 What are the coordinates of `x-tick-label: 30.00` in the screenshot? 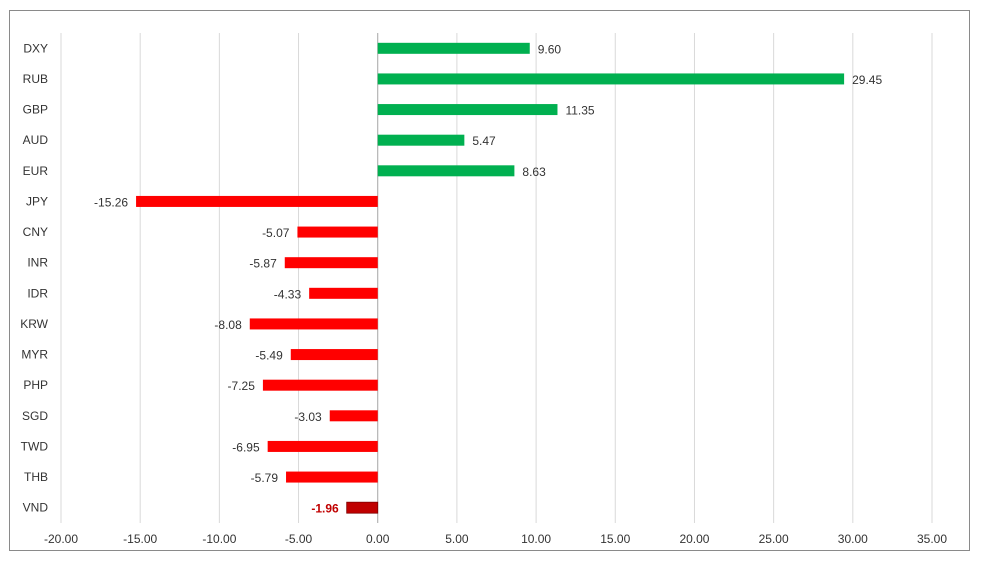 It's located at (853, 539).